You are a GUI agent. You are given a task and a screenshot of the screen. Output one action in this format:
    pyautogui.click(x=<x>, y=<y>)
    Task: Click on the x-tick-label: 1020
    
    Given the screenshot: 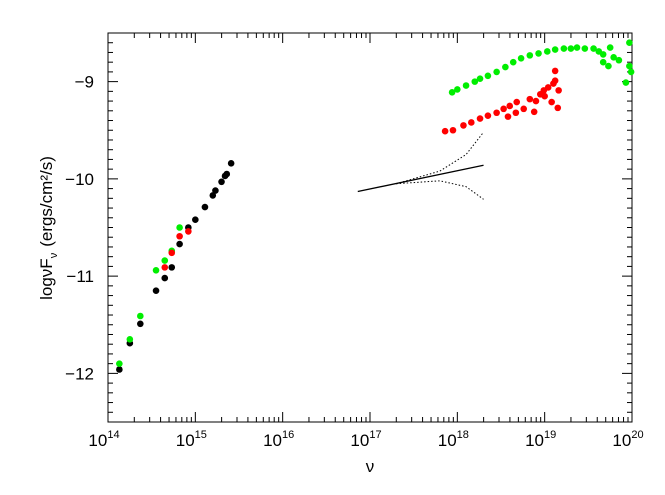 What is the action you would take?
    pyautogui.click(x=627, y=439)
    